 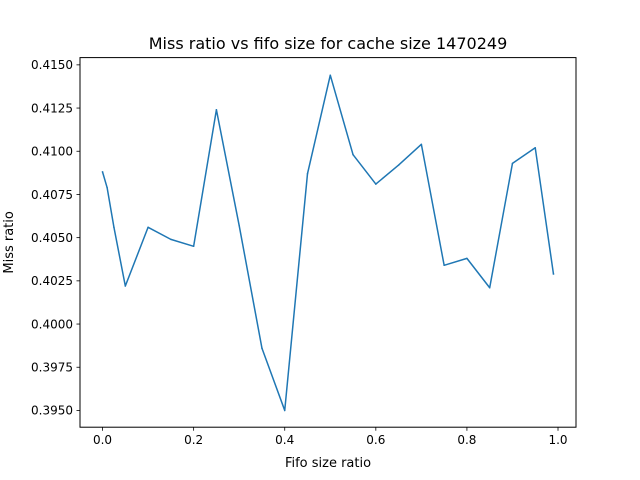 I want to click on y-tick-label: 0.4075, so click(x=52, y=195).